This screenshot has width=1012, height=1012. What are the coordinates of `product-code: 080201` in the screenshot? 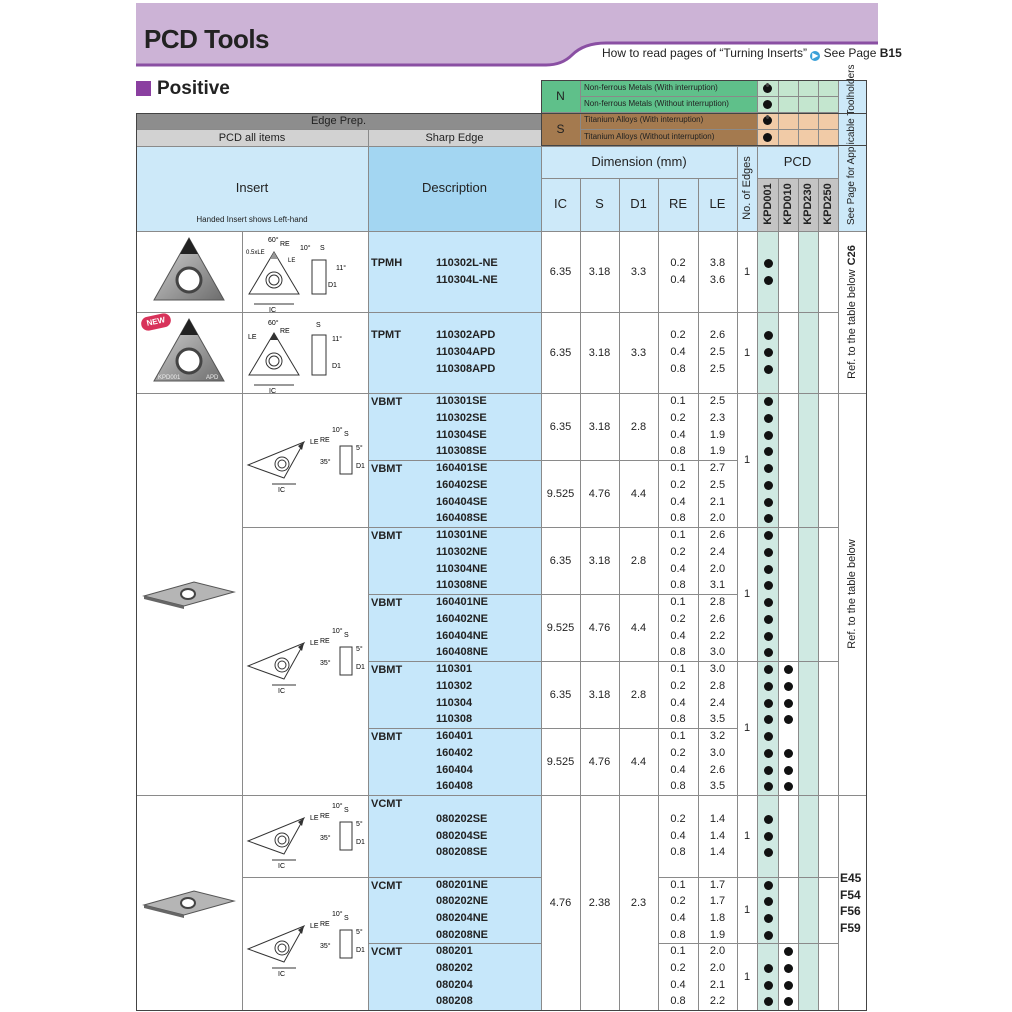 It's located at (454, 951).